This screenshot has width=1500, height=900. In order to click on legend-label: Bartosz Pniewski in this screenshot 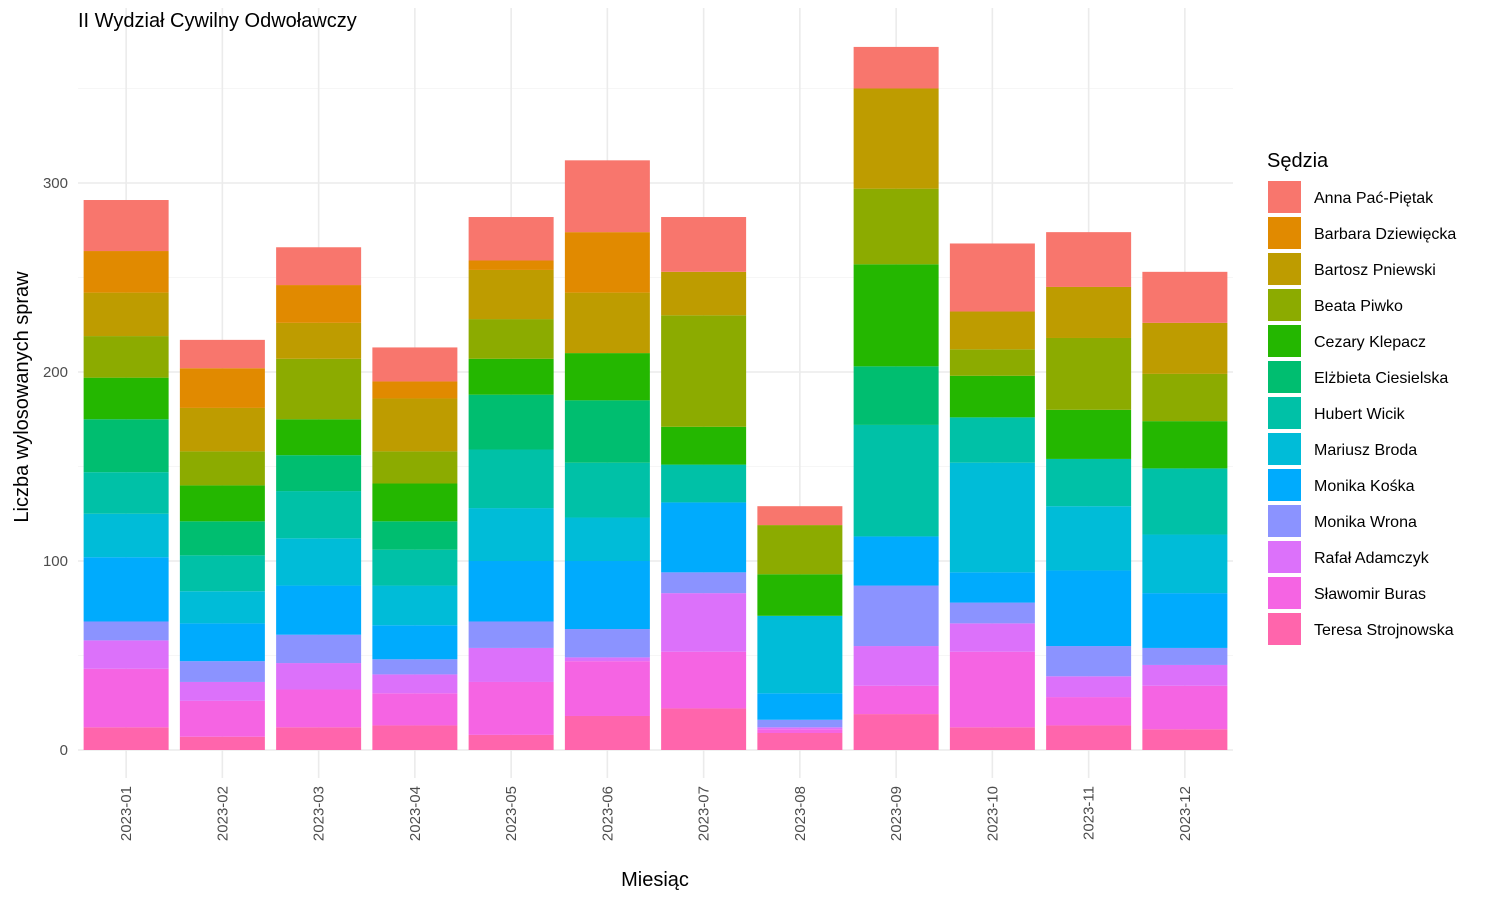, I will do `click(1375, 270)`.